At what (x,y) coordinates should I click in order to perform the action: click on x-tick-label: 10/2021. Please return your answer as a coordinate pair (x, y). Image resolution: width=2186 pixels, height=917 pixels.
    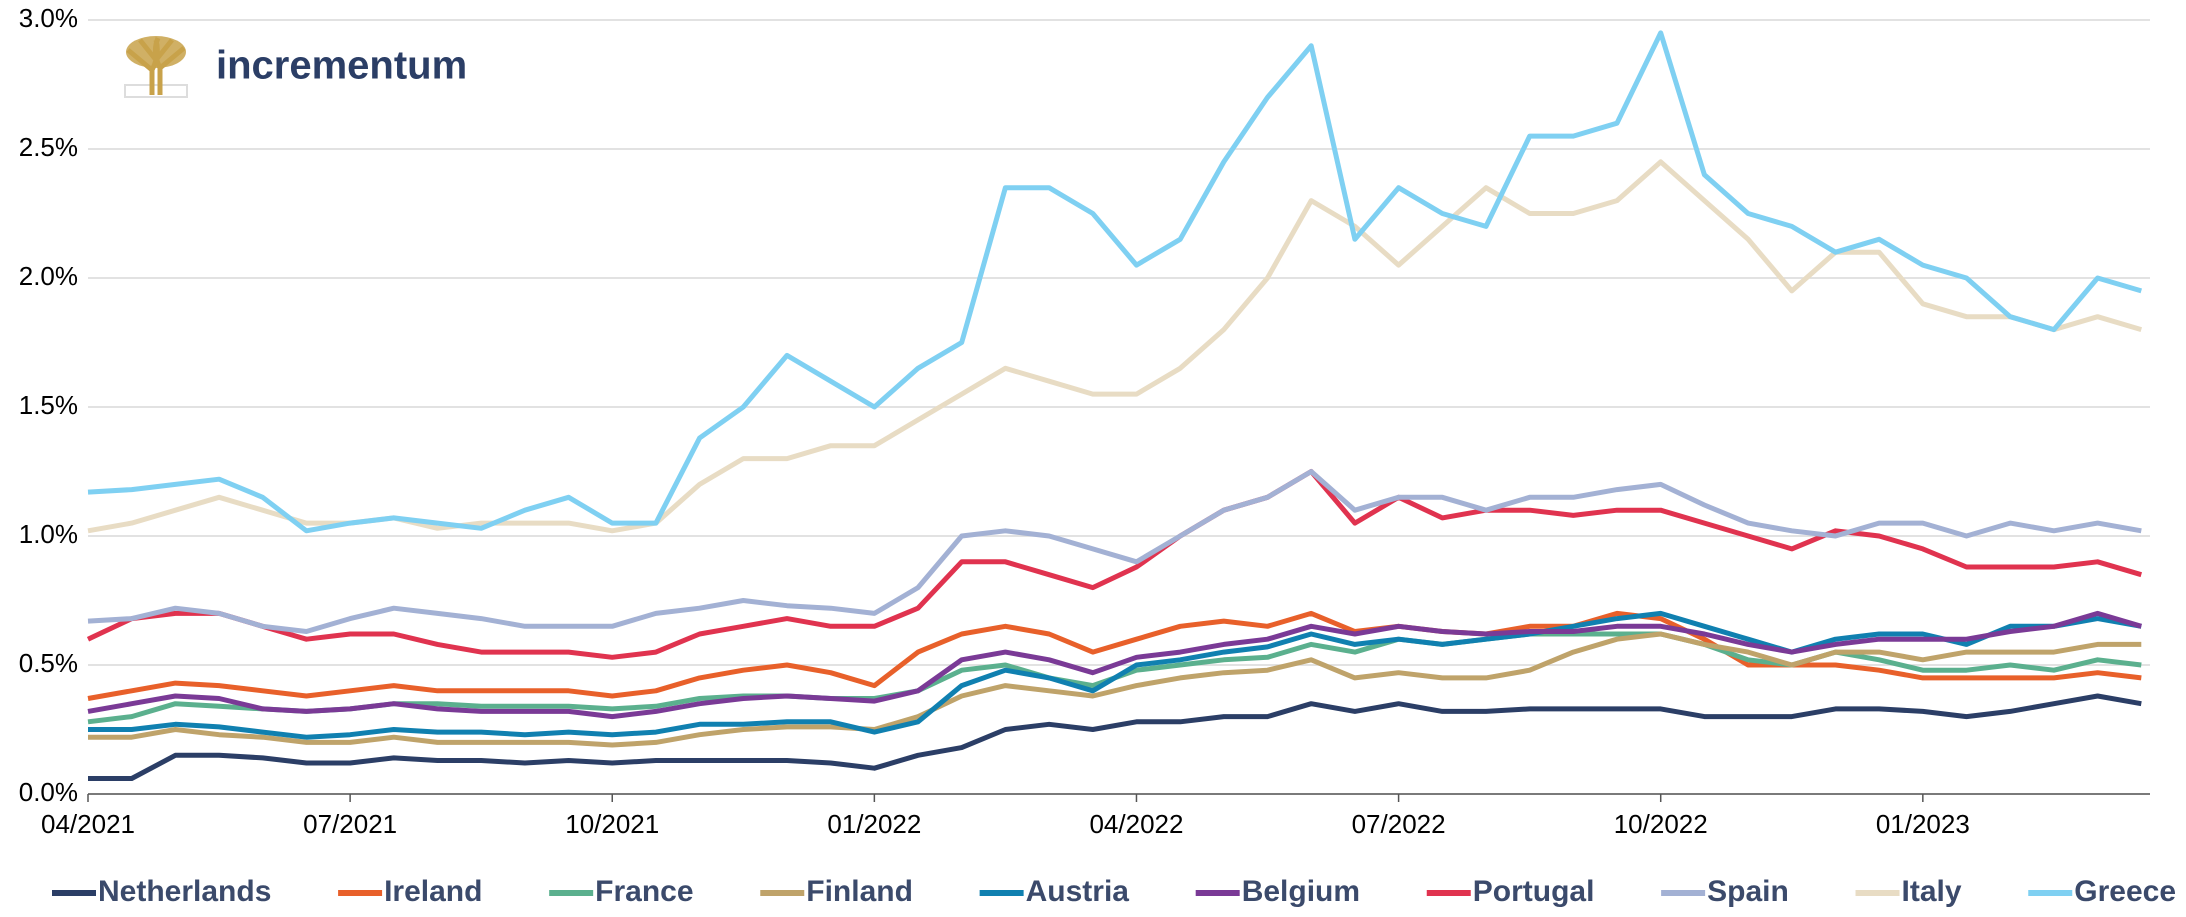
    Looking at the image, I should click on (612, 824).